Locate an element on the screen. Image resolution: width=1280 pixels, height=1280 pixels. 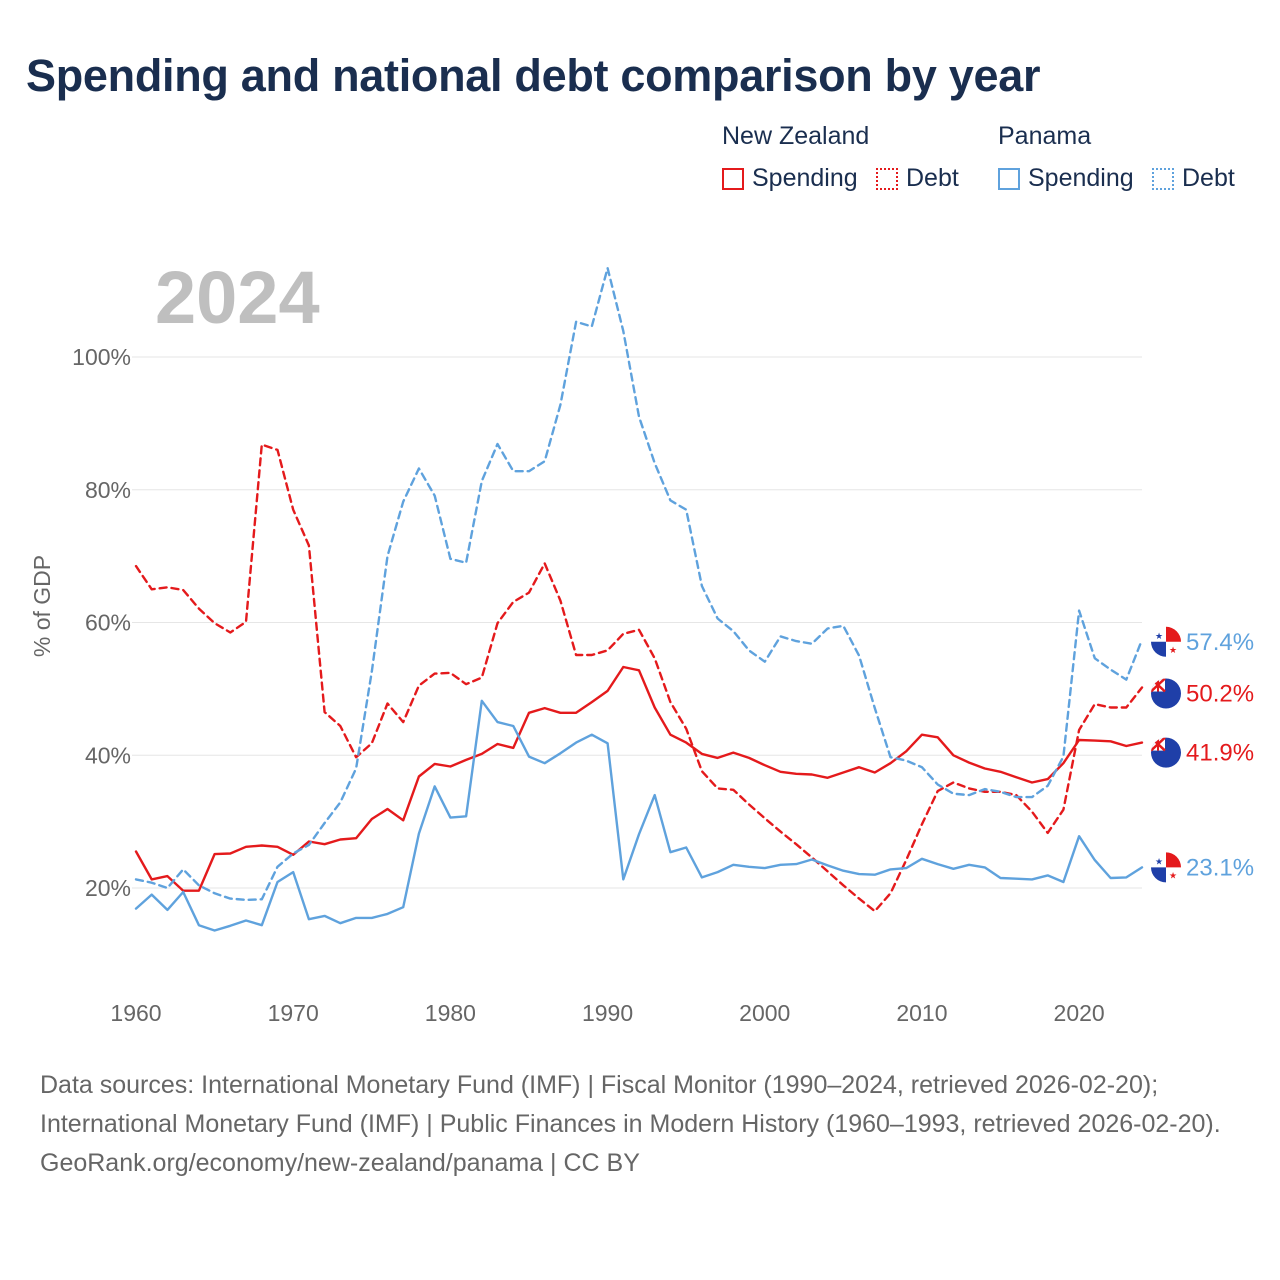
legend-entry-pa-spending: Spending is located at coordinates (1066, 178).